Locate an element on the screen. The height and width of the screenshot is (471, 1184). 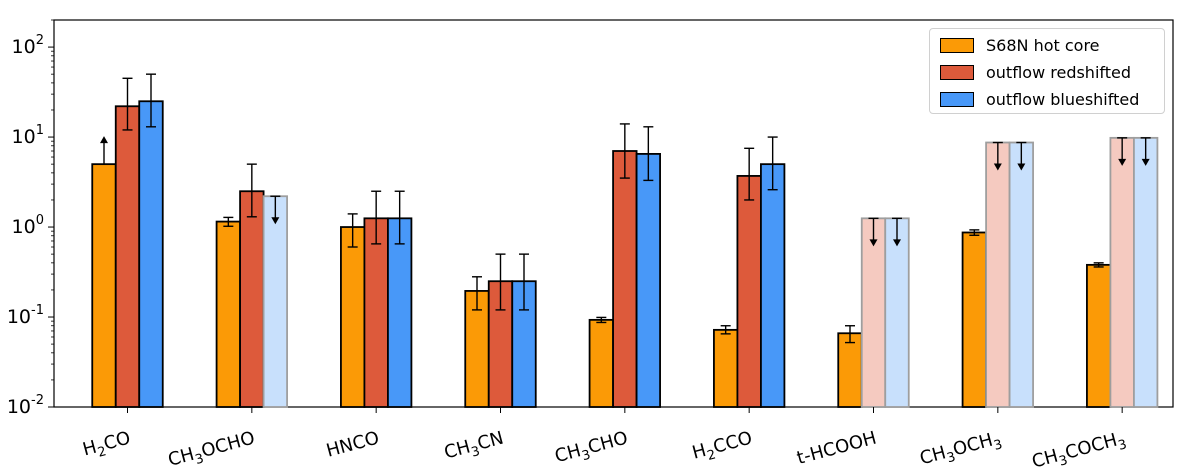
y-tick-label: 10¹ is located at coordinates (28, 135).